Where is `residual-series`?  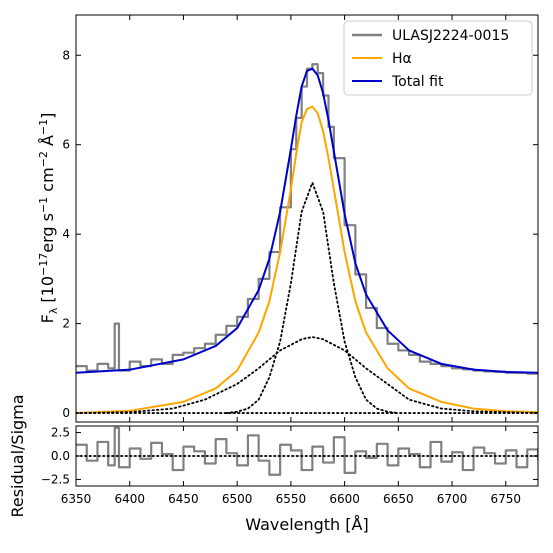
residual-series is located at coordinates (307, 451).